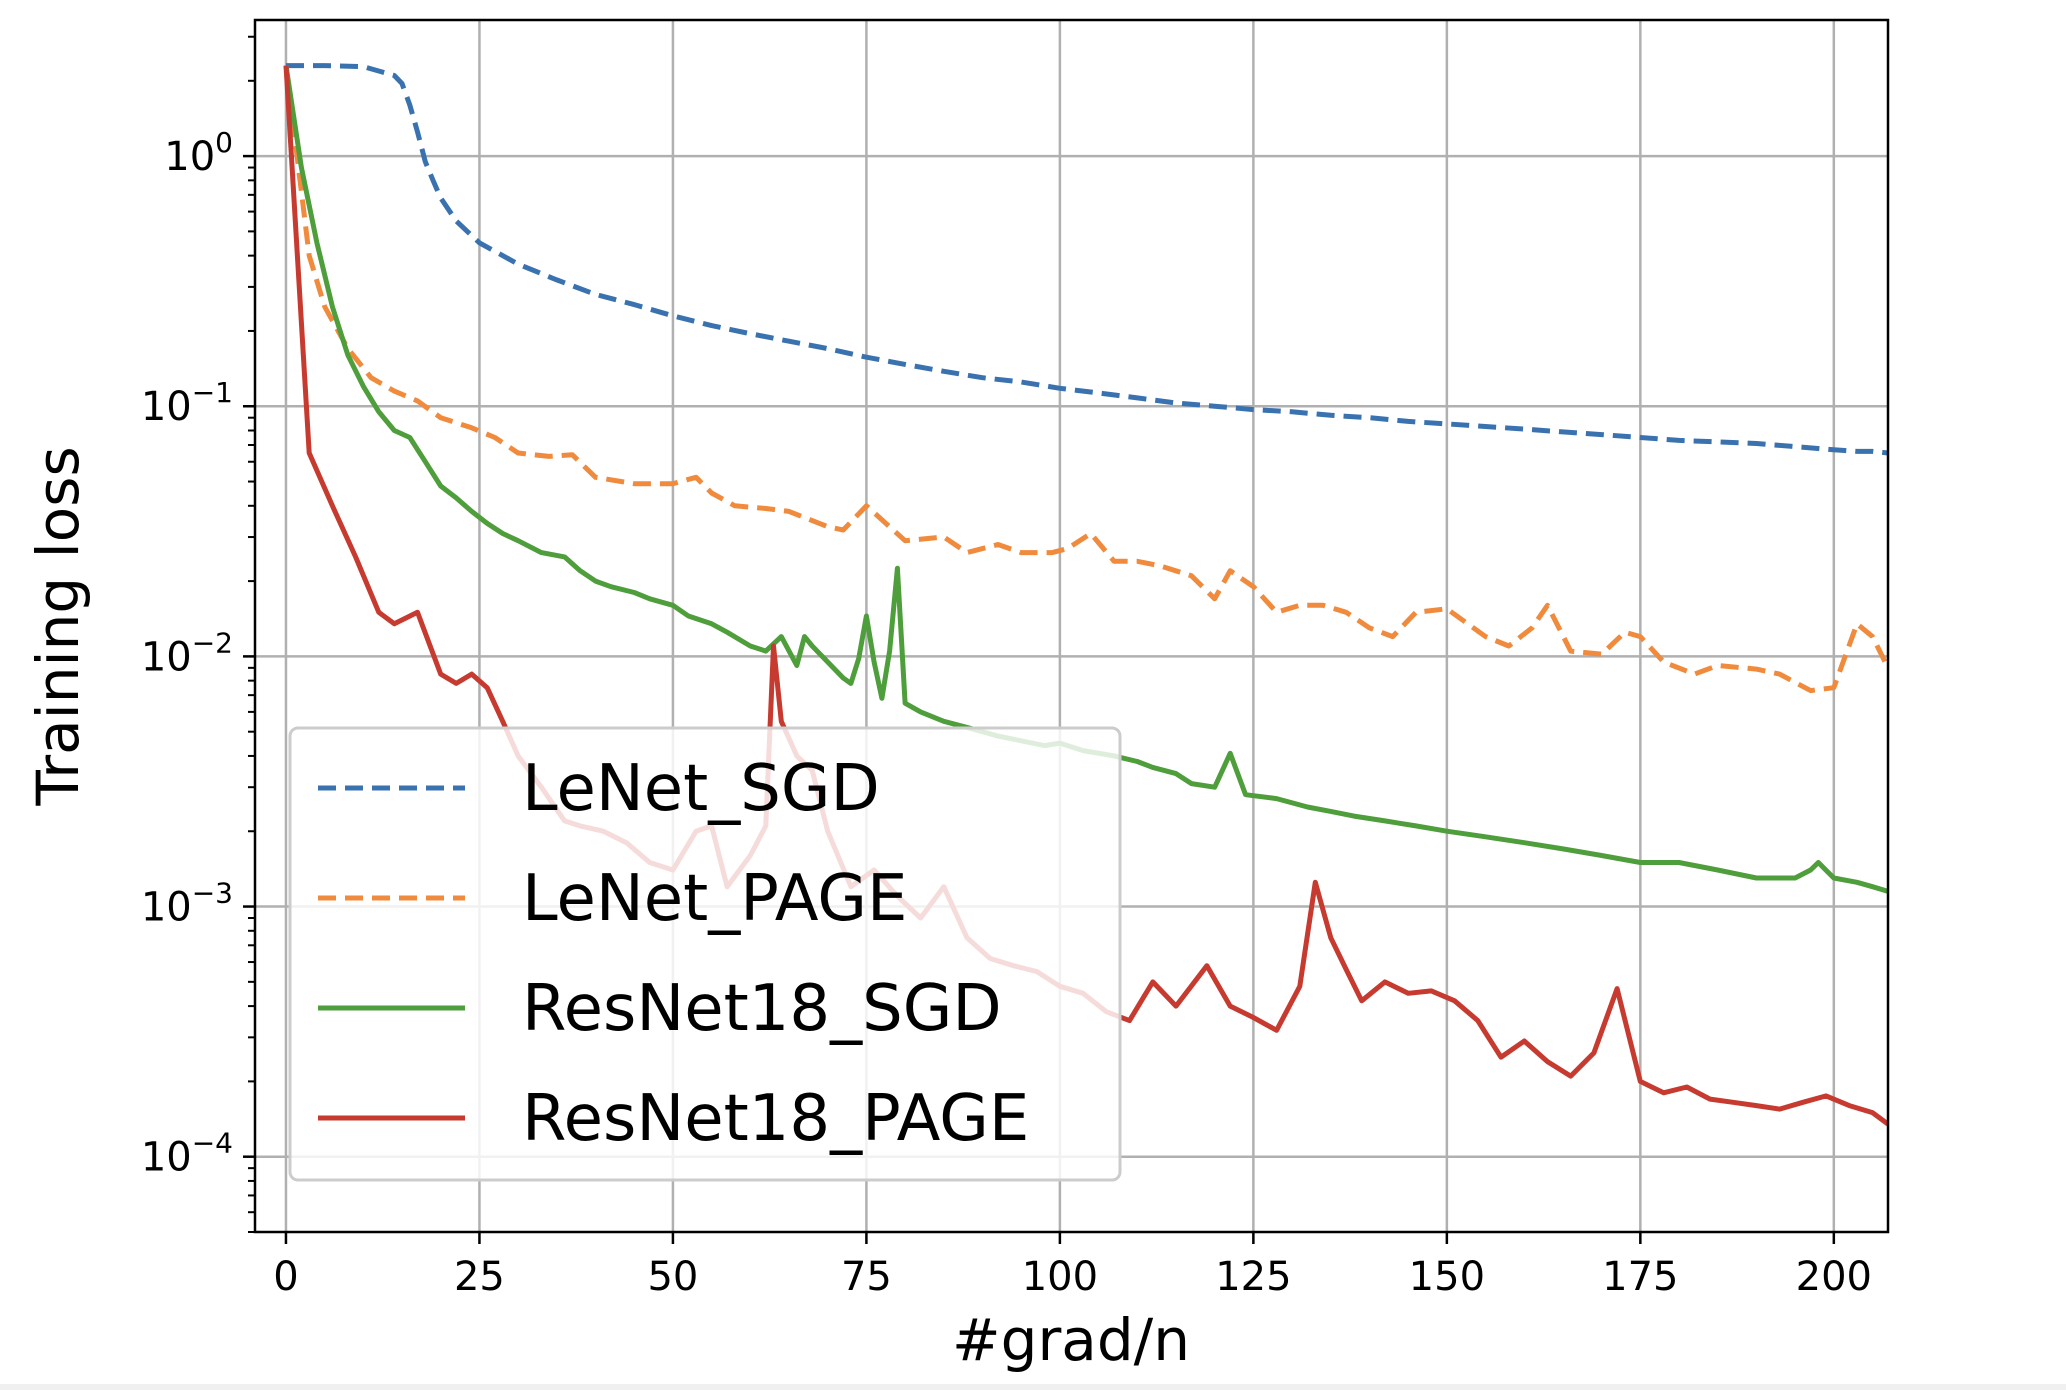 The image size is (2066, 1390). What do you see at coordinates (187, 403) in the screenshot?
I see `y-tick-label: 10⁻¹` at bounding box center [187, 403].